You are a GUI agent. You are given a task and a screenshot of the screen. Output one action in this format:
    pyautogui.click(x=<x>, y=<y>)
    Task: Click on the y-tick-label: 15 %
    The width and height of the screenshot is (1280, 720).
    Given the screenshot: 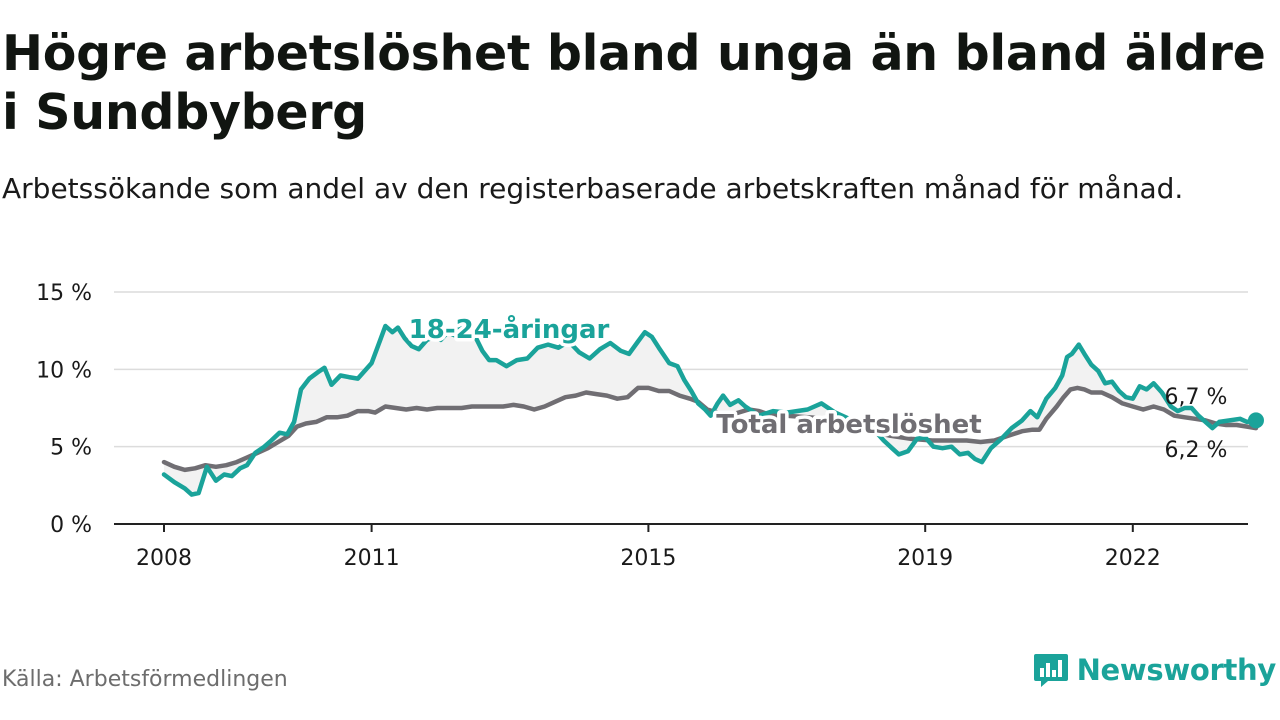 What is the action you would take?
    pyautogui.click(x=64, y=293)
    